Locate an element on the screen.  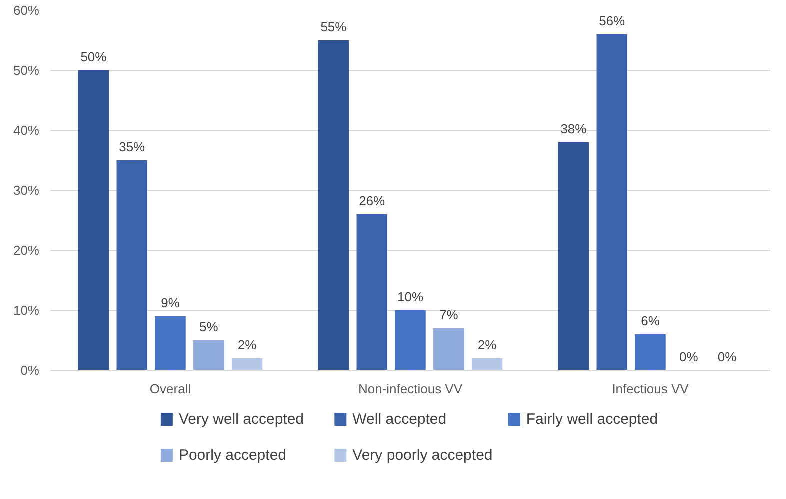
text: 7% is located at coordinates (449, 315).